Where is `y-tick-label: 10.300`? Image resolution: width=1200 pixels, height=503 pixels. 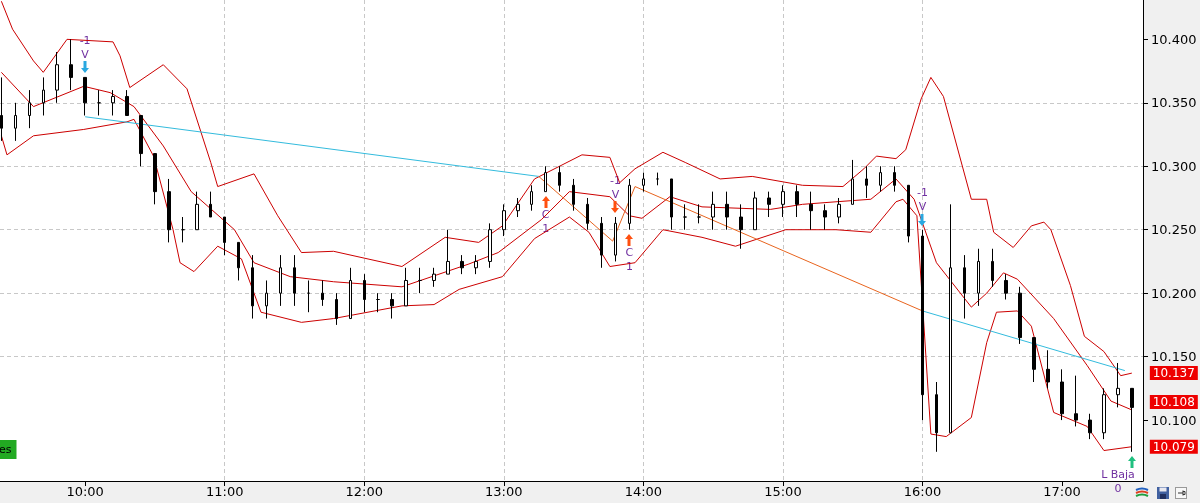
y-tick-label: 10.300 is located at coordinates (1174, 166).